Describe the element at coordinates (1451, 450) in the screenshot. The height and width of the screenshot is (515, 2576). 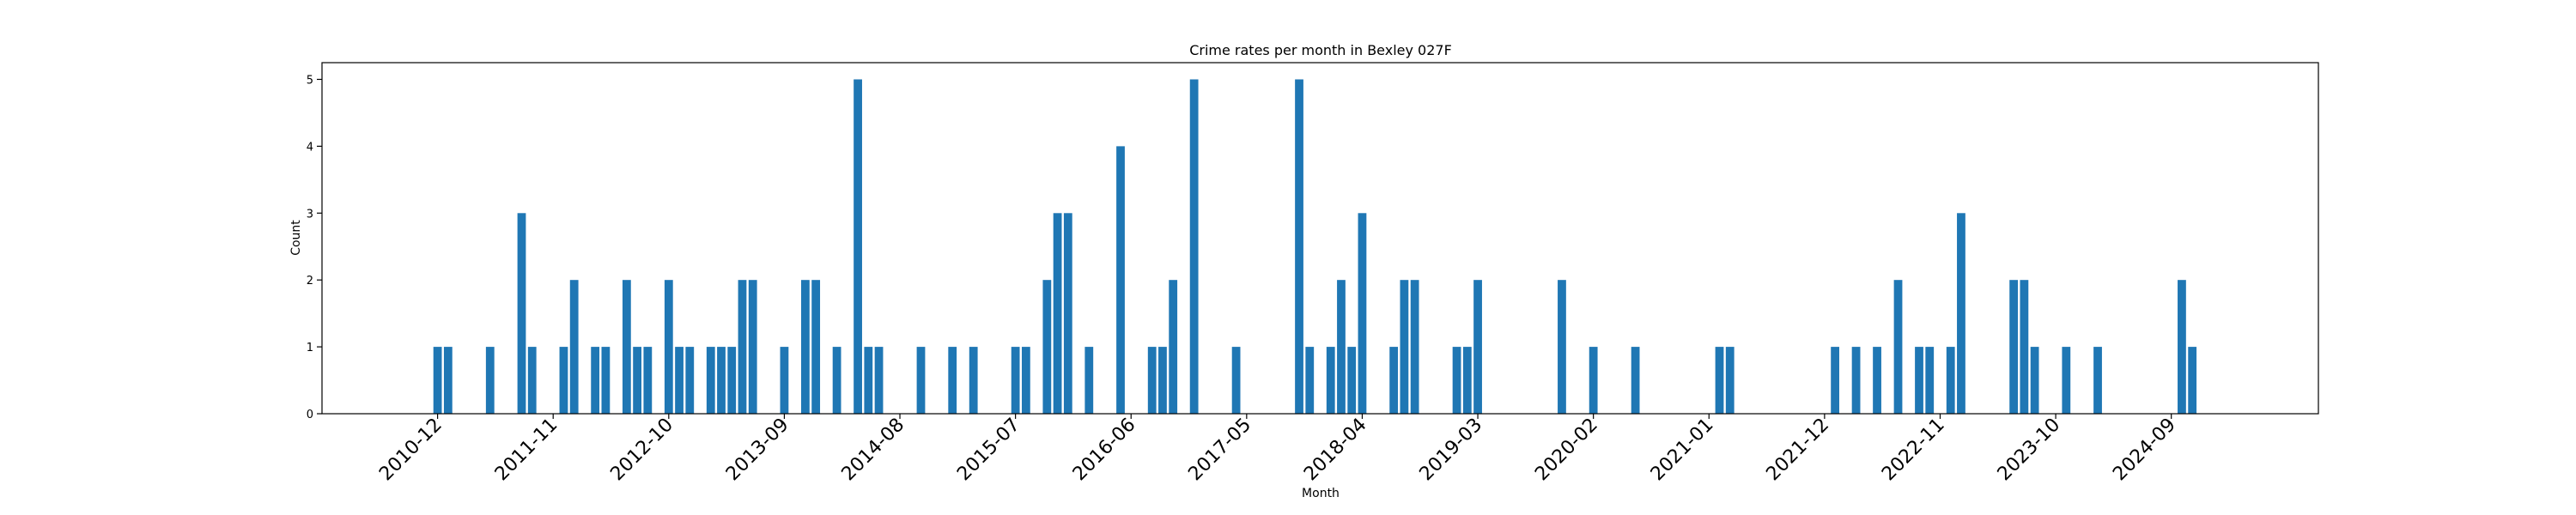
I see `x-tick-label: 2019-03` at that location.